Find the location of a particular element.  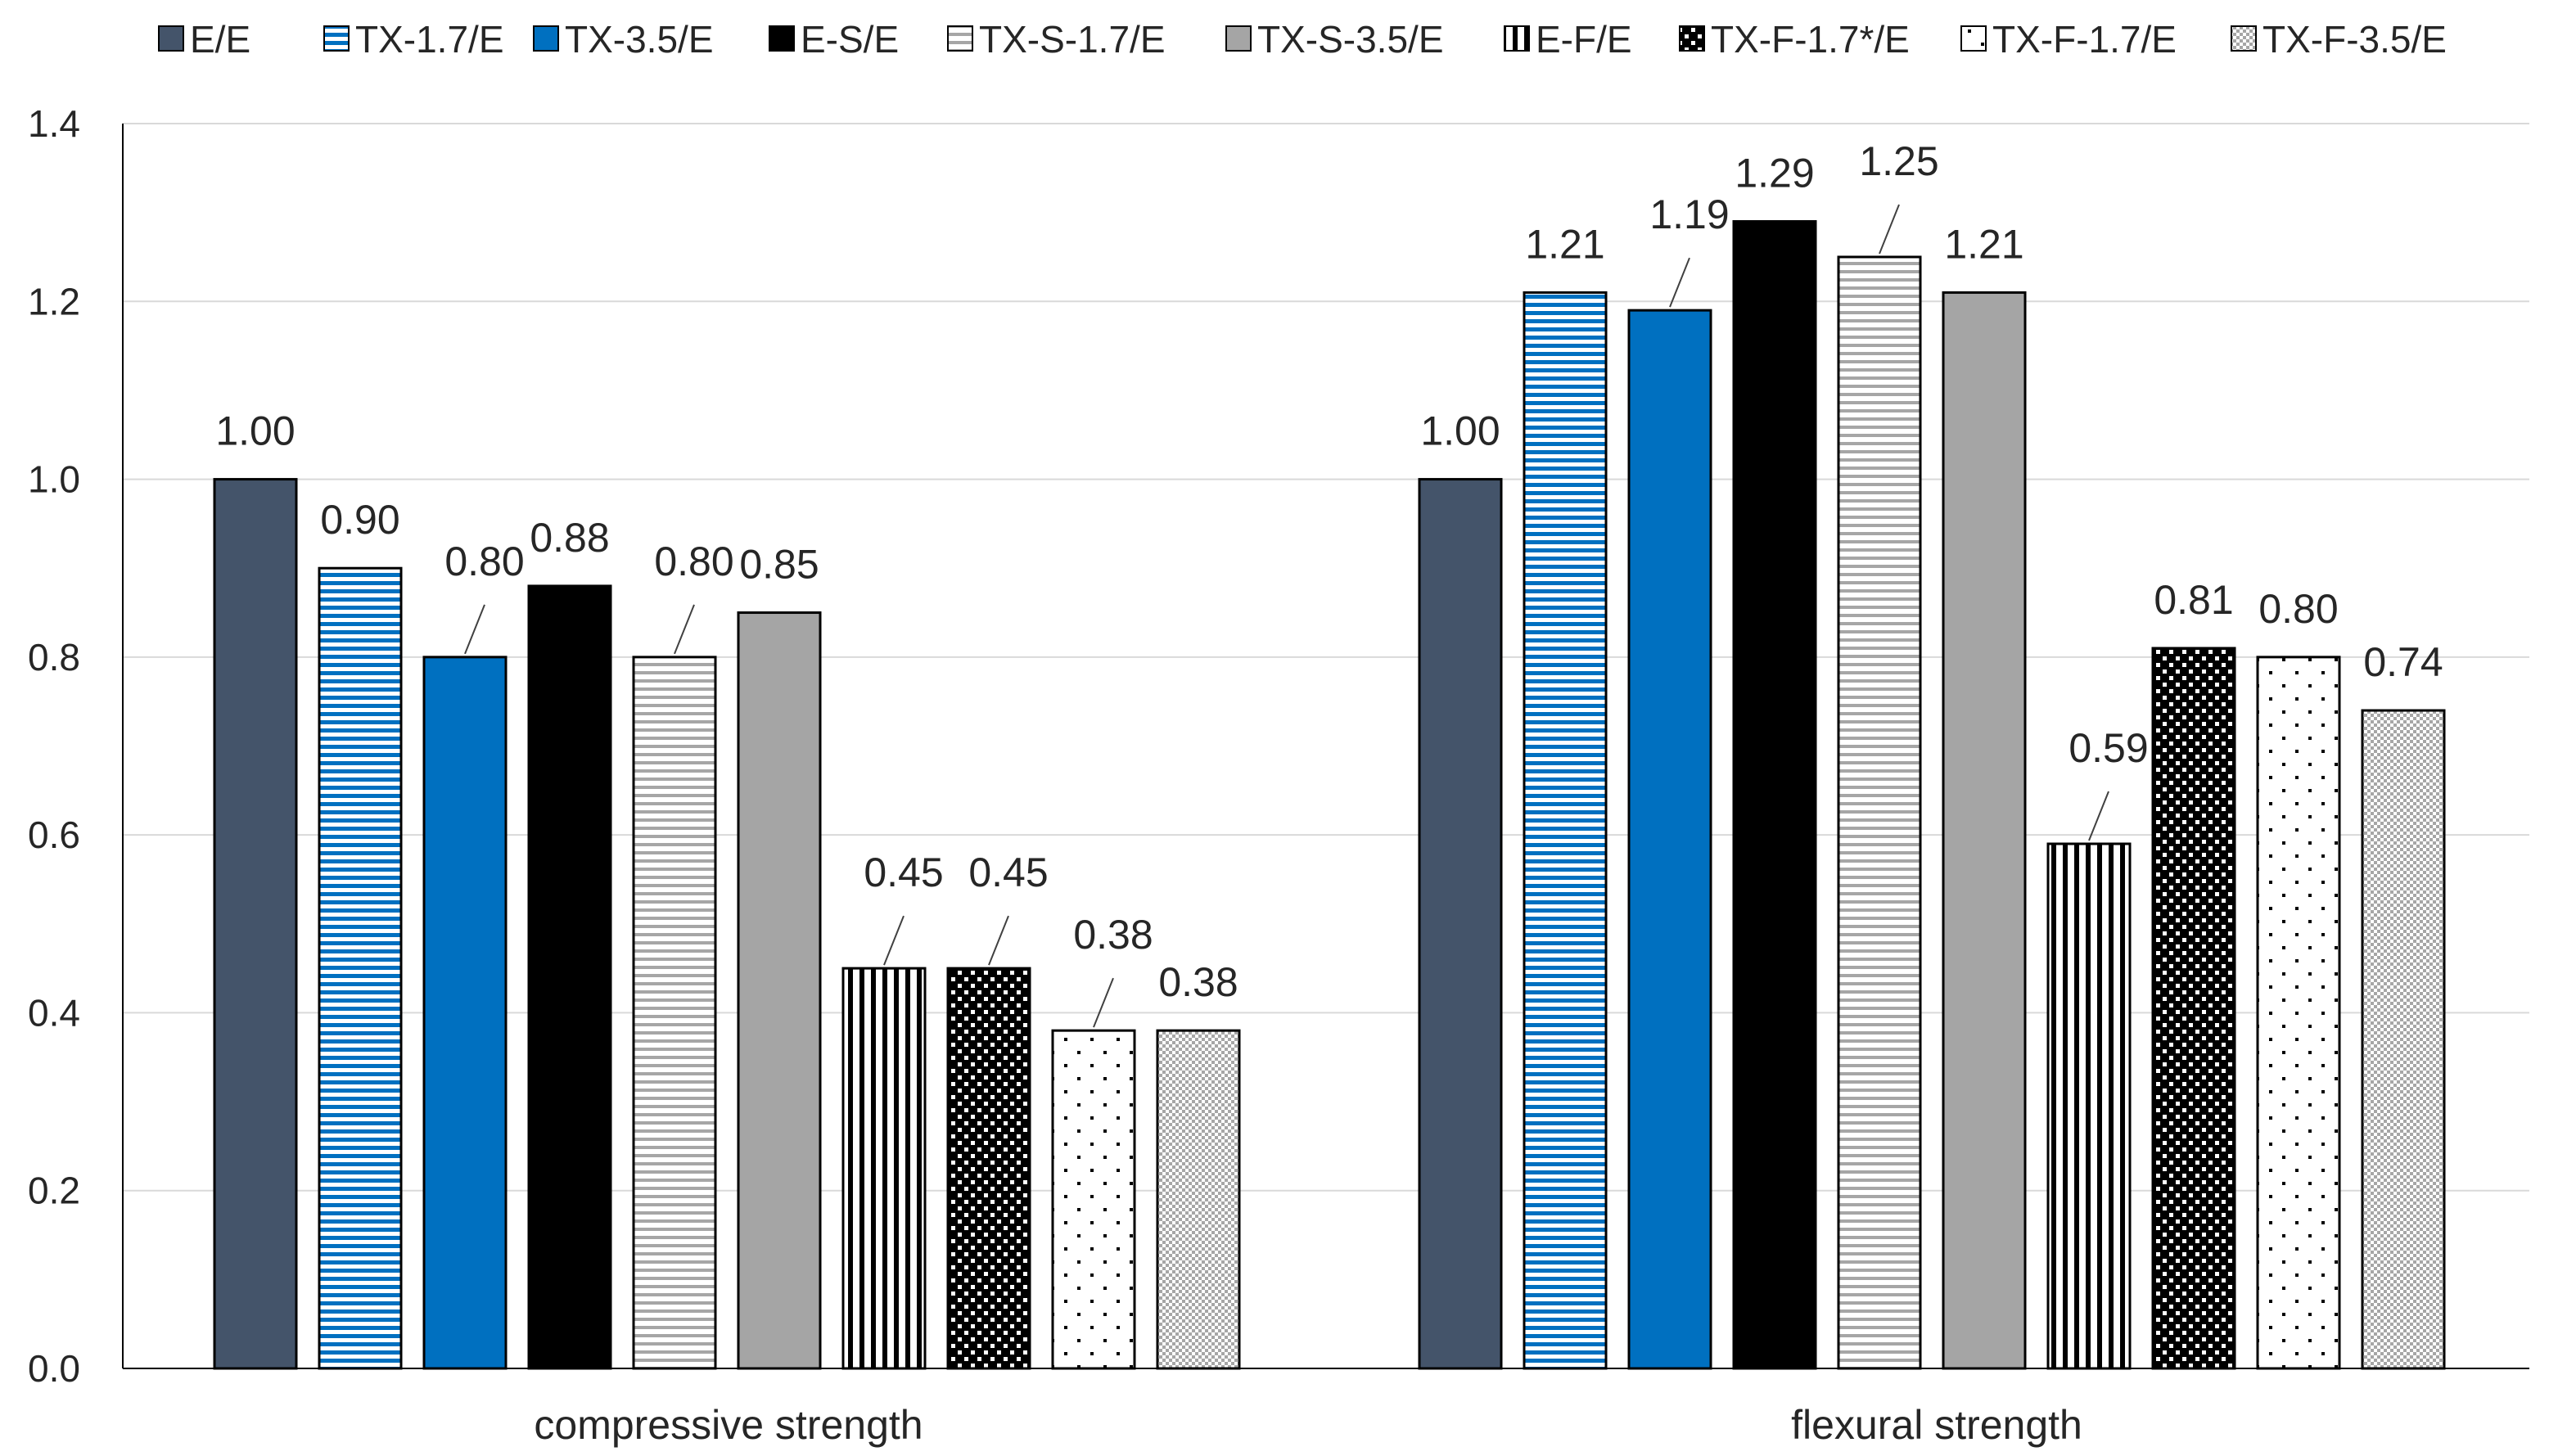

legend-label: E-F/E is located at coordinates (1584, 40).